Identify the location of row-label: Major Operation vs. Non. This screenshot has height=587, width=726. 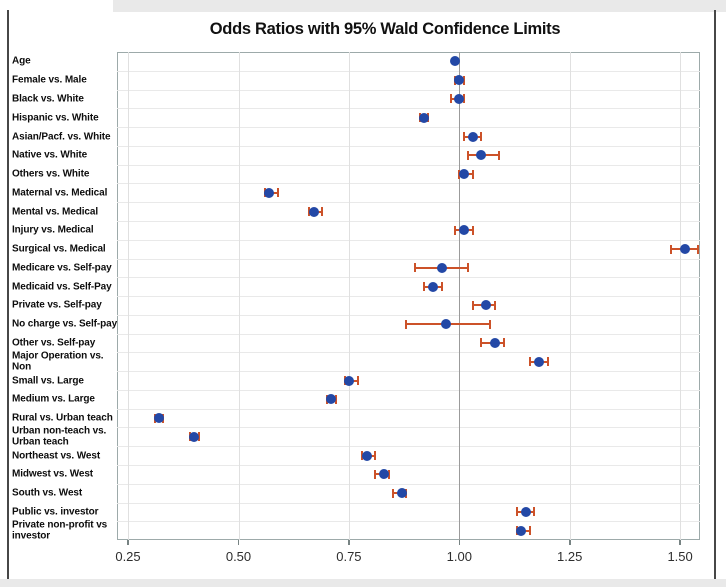
(58, 361).